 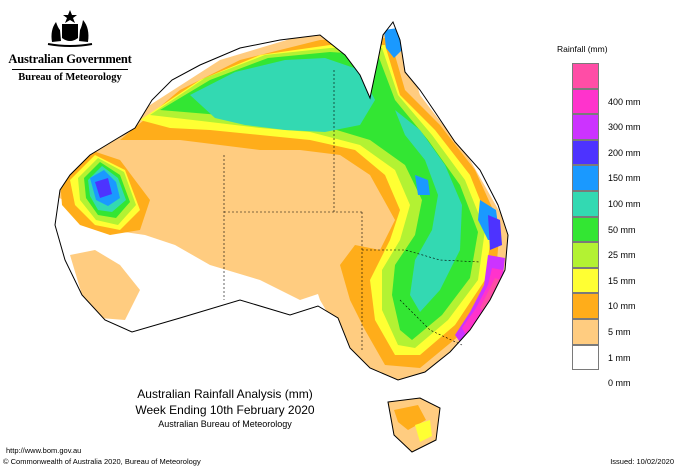 I want to click on legend-label: 400 mm, so click(x=624, y=101).